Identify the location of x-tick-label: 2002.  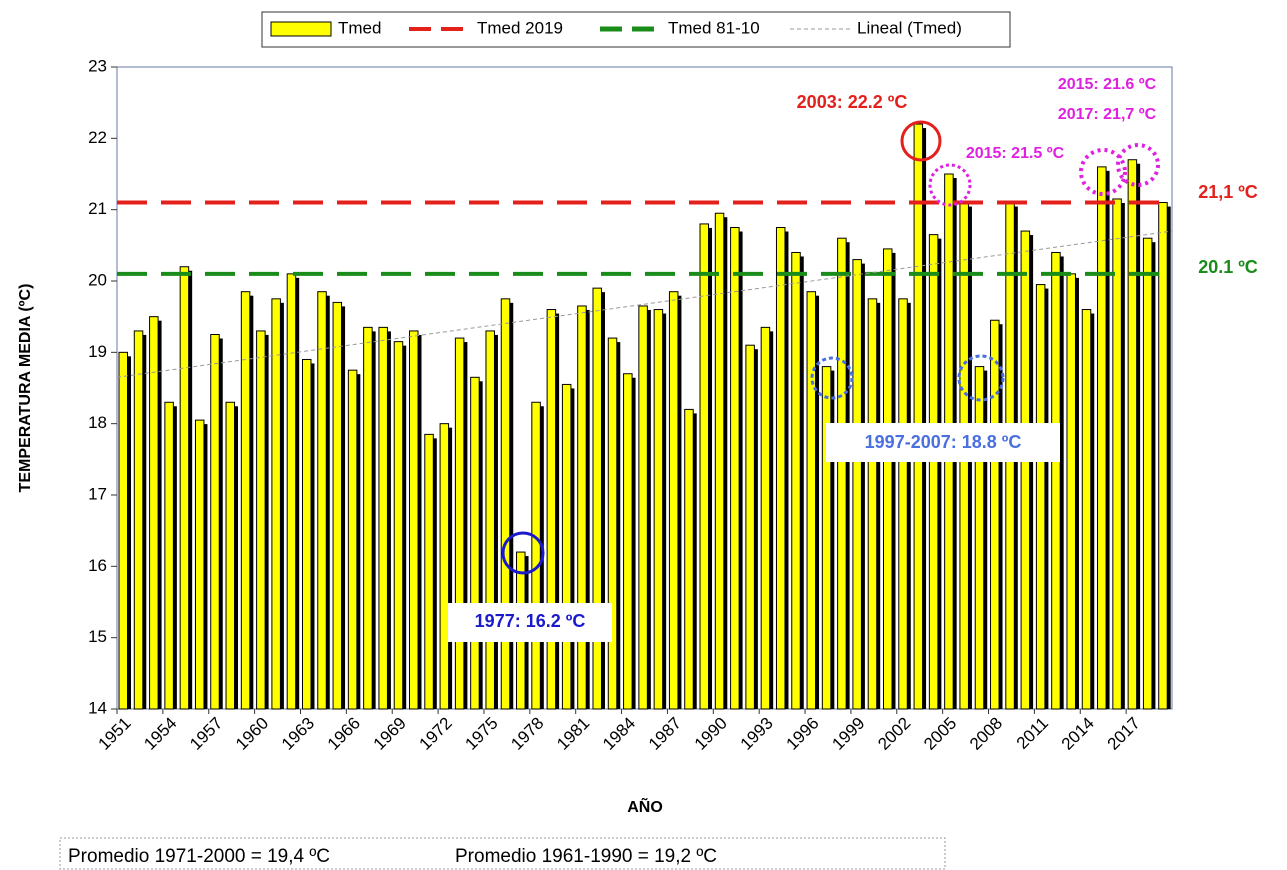
(894, 734).